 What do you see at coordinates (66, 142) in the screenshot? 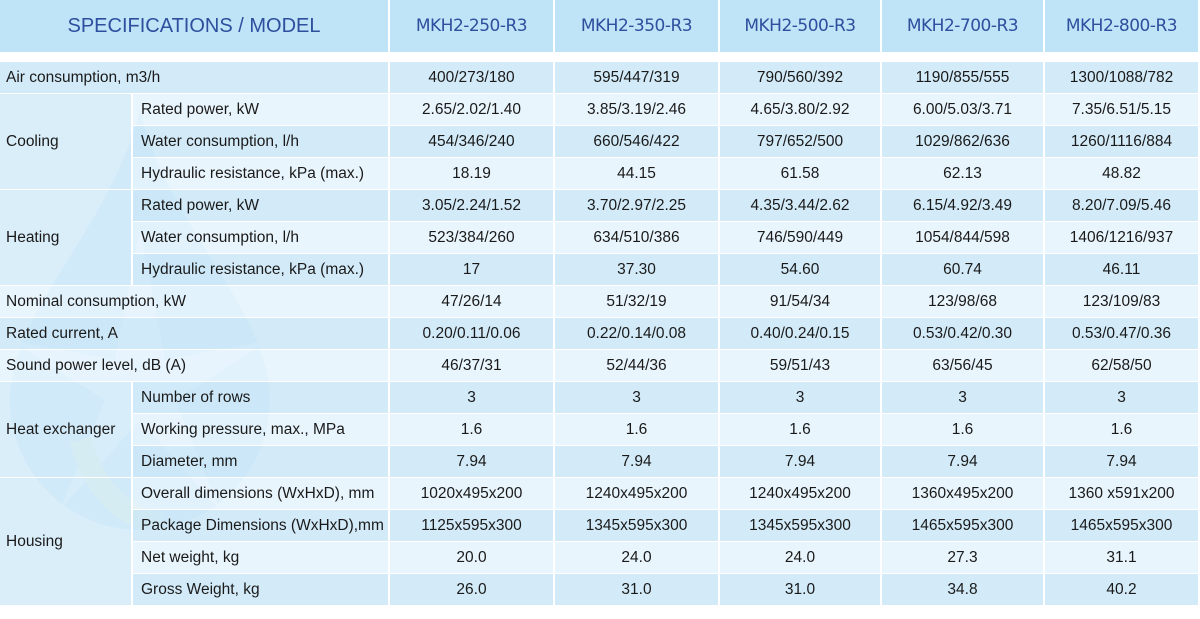
I see `group-label: Cooling` at bounding box center [66, 142].